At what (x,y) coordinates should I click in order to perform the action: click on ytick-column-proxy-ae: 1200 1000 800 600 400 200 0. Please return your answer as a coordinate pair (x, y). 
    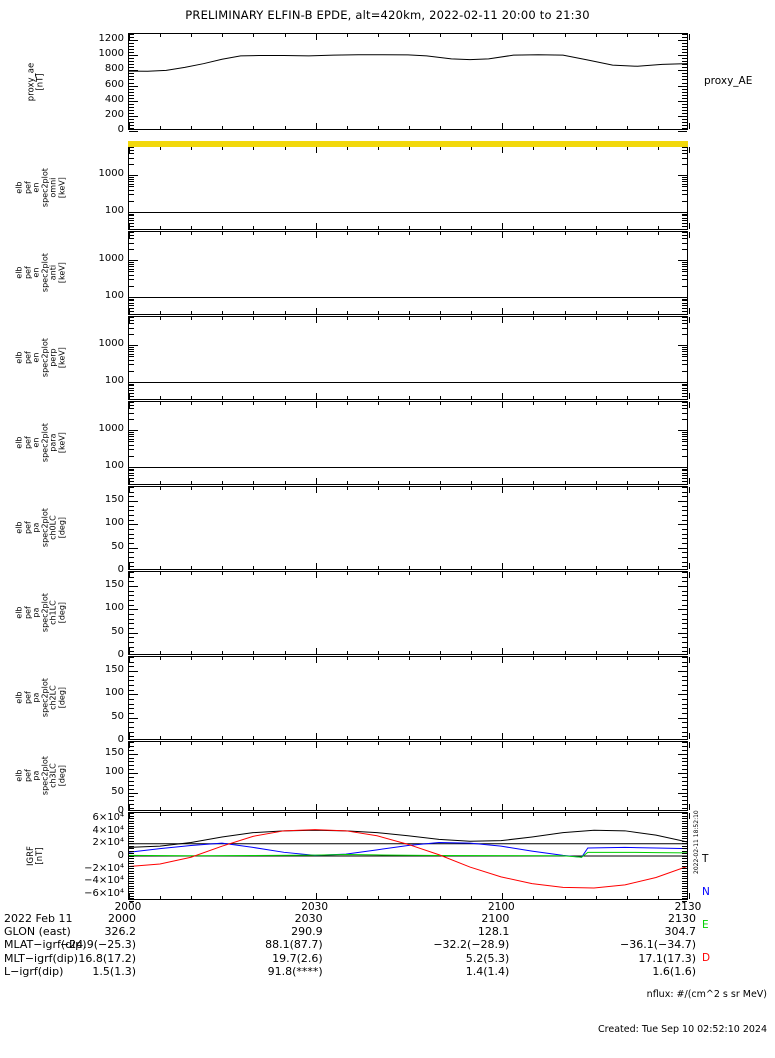
    Looking at the image, I should click on (92, 84).